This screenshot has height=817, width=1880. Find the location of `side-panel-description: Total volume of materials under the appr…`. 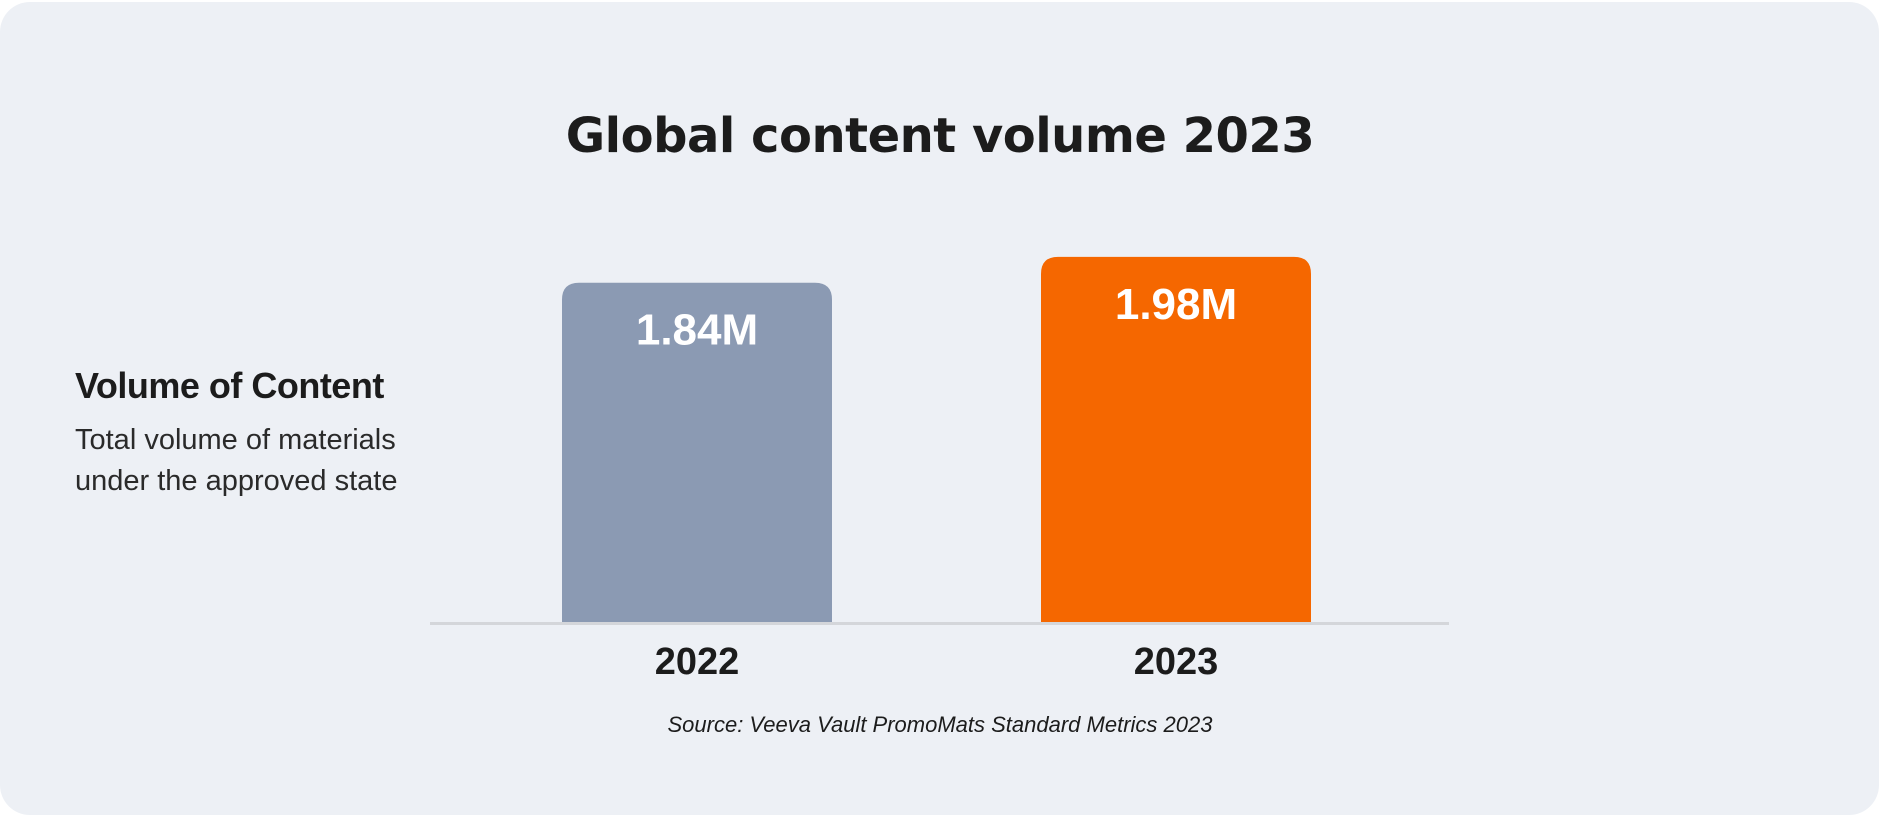

side-panel-description: Total volume of materials under the appr… is located at coordinates (236, 460).